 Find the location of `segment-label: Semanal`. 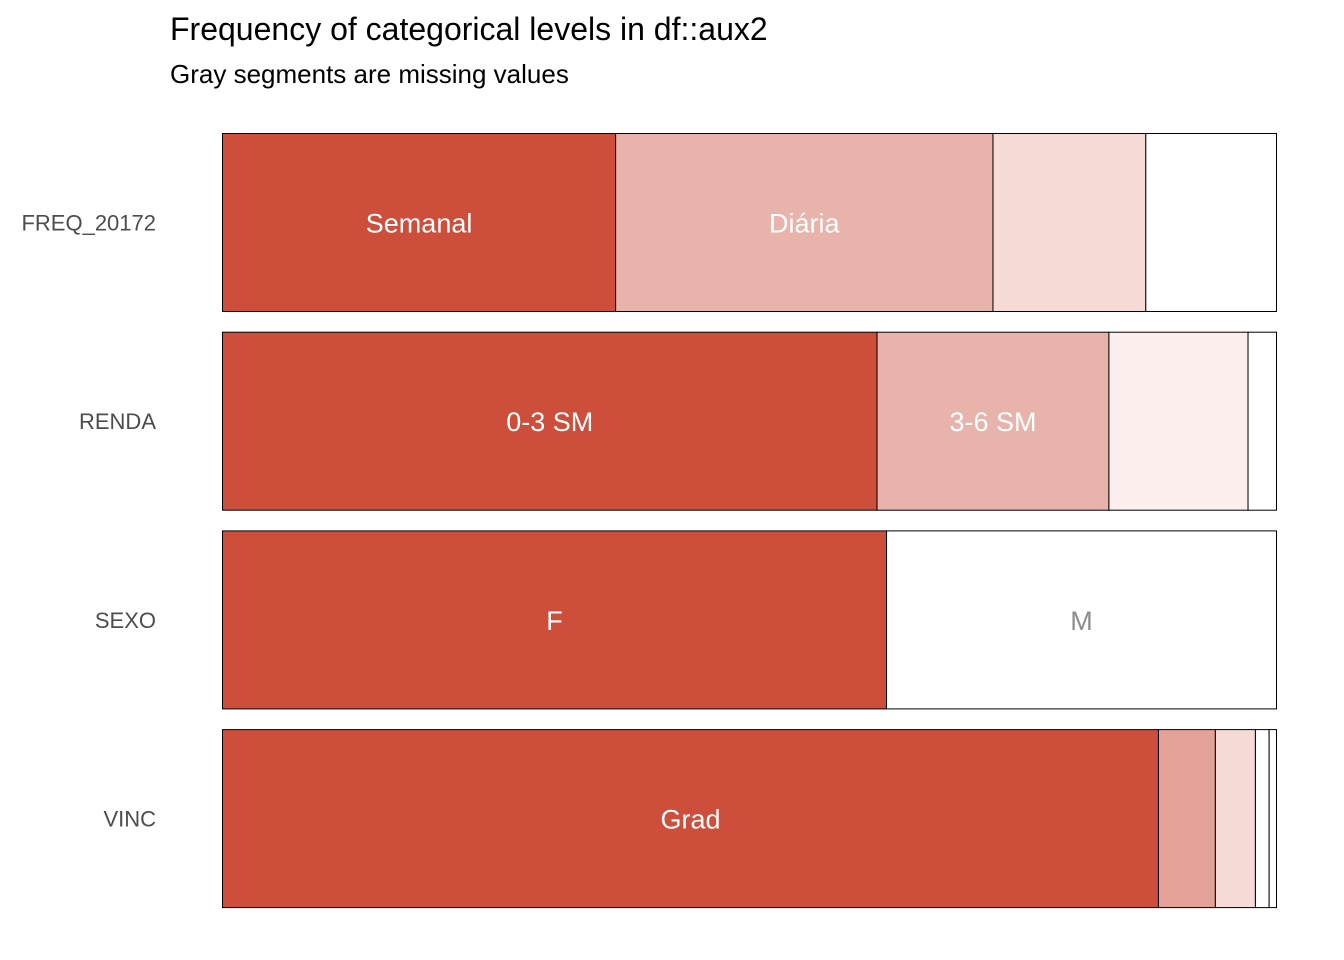

segment-label: Semanal is located at coordinates (419, 224).